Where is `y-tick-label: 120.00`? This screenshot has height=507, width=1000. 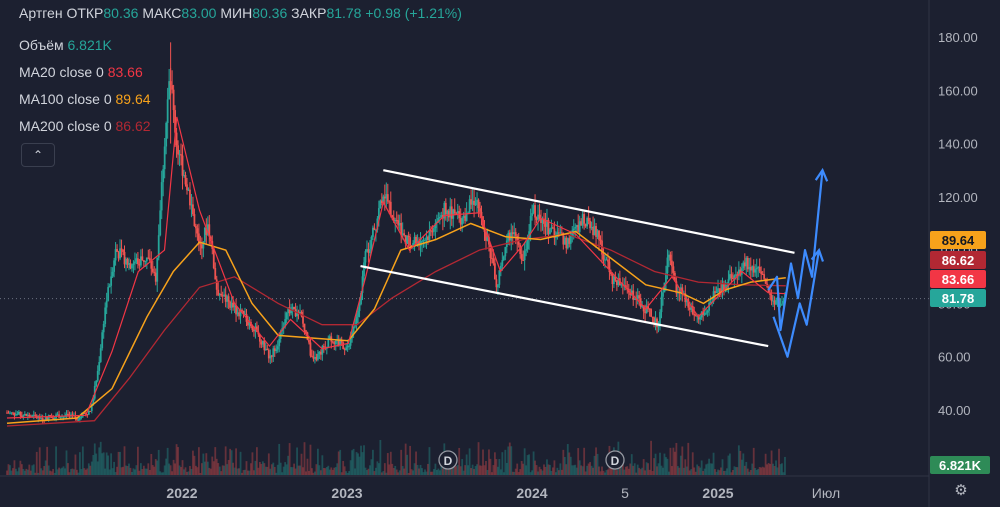
y-tick-label: 120.00 is located at coordinates (958, 197).